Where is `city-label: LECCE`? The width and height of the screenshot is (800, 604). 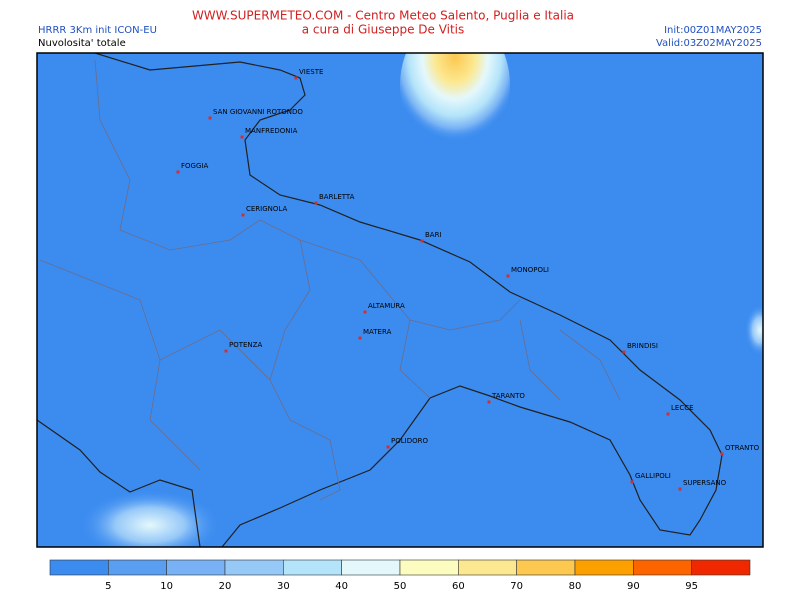
city-label: LECCE is located at coordinates (682, 408).